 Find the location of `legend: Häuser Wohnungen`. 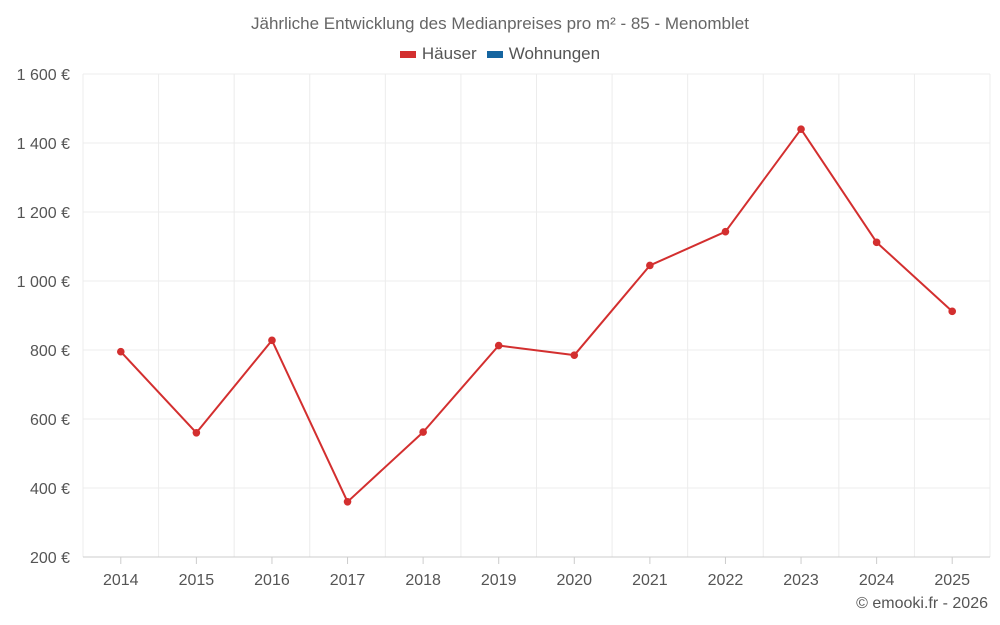

legend: Häuser Wohnungen is located at coordinates (500, 54).